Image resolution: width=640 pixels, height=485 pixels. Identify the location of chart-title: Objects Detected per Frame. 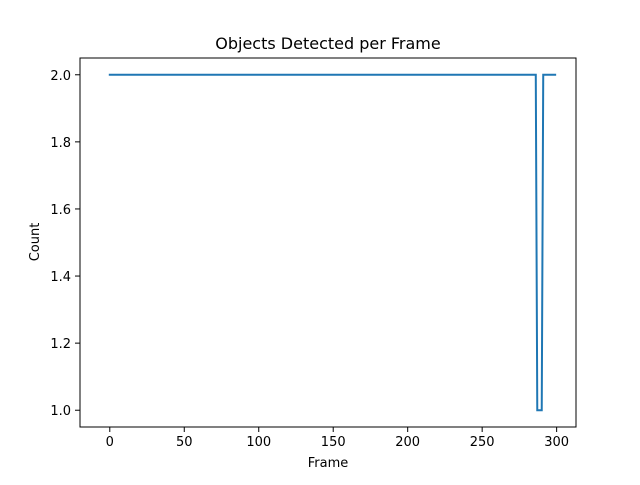
(327, 43).